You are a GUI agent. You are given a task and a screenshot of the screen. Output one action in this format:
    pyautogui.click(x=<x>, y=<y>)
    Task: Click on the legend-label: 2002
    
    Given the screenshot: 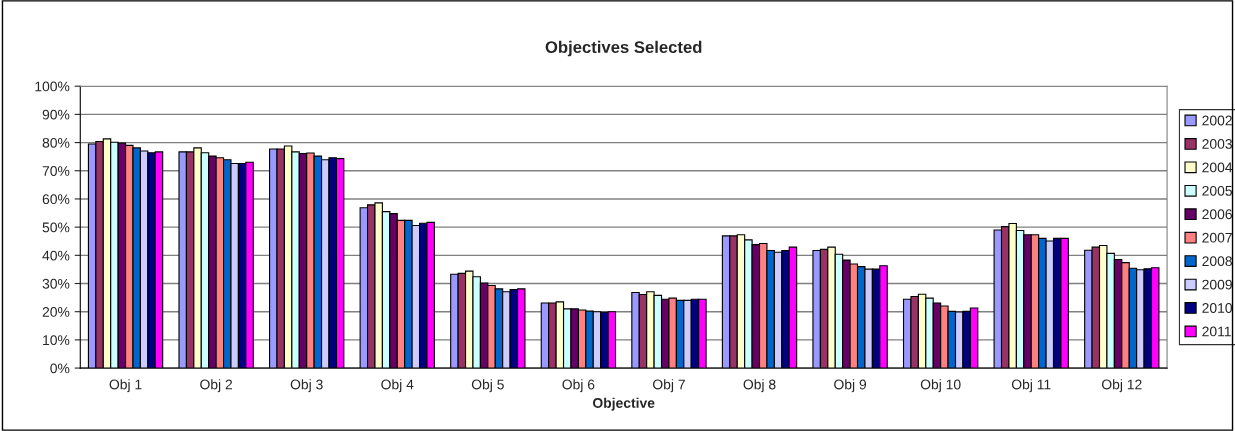 What is the action you would take?
    pyautogui.click(x=1217, y=120)
    